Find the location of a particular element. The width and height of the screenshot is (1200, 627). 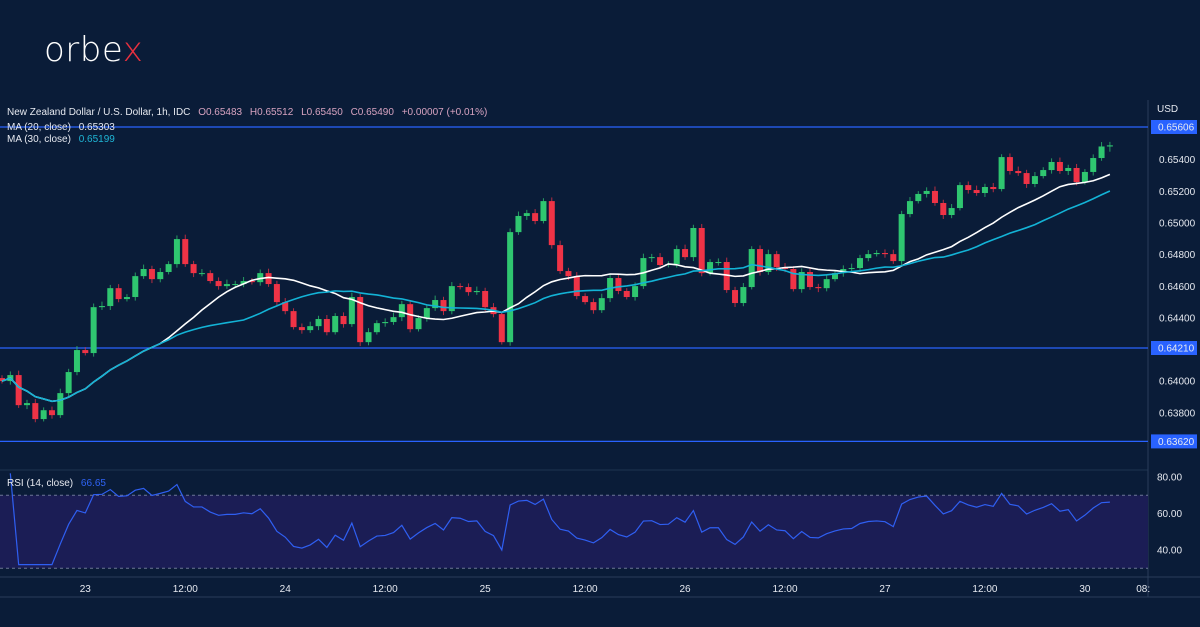

ohlc-high: H0.65512 is located at coordinates (271, 112).